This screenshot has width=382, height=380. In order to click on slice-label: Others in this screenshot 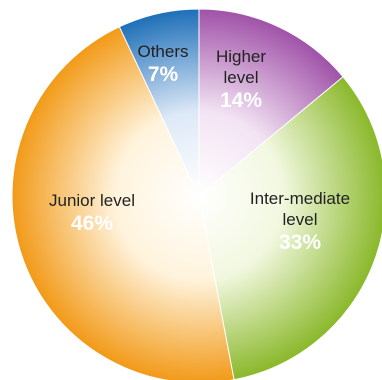, I will do `click(162, 51)`.